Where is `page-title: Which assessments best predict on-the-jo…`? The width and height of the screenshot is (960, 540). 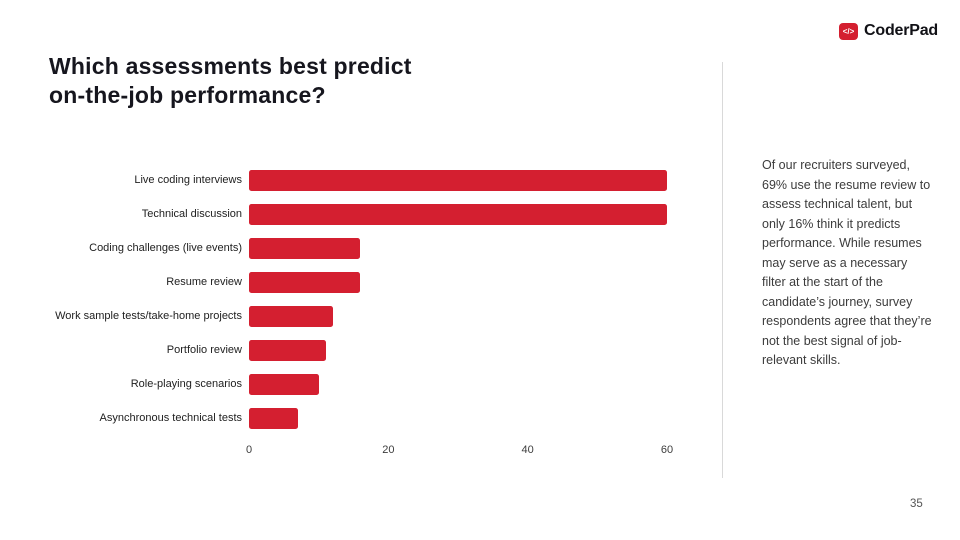 page-title: Which assessments best predict on-the-jo… is located at coordinates (230, 81).